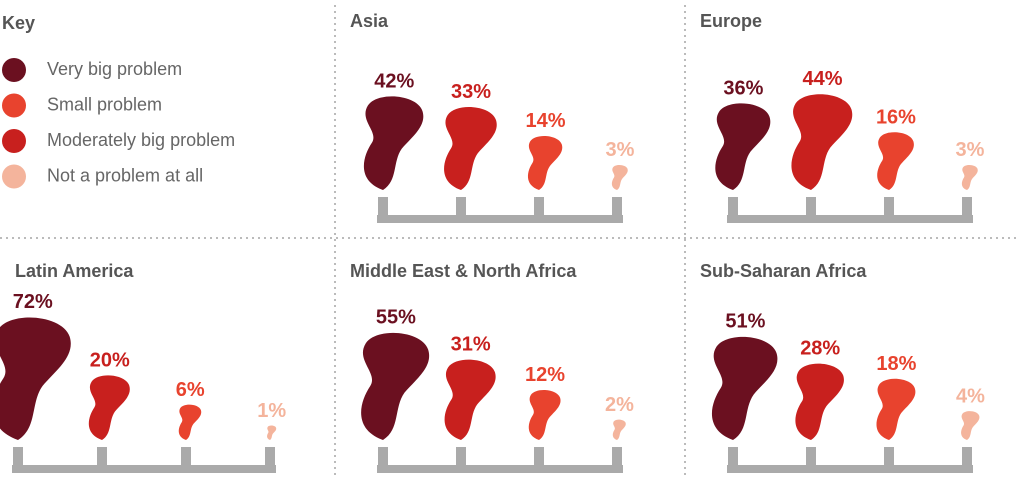 This screenshot has height=481, width=1020. What do you see at coordinates (823, 79) in the screenshot?
I see `value-label: 44%` at bounding box center [823, 79].